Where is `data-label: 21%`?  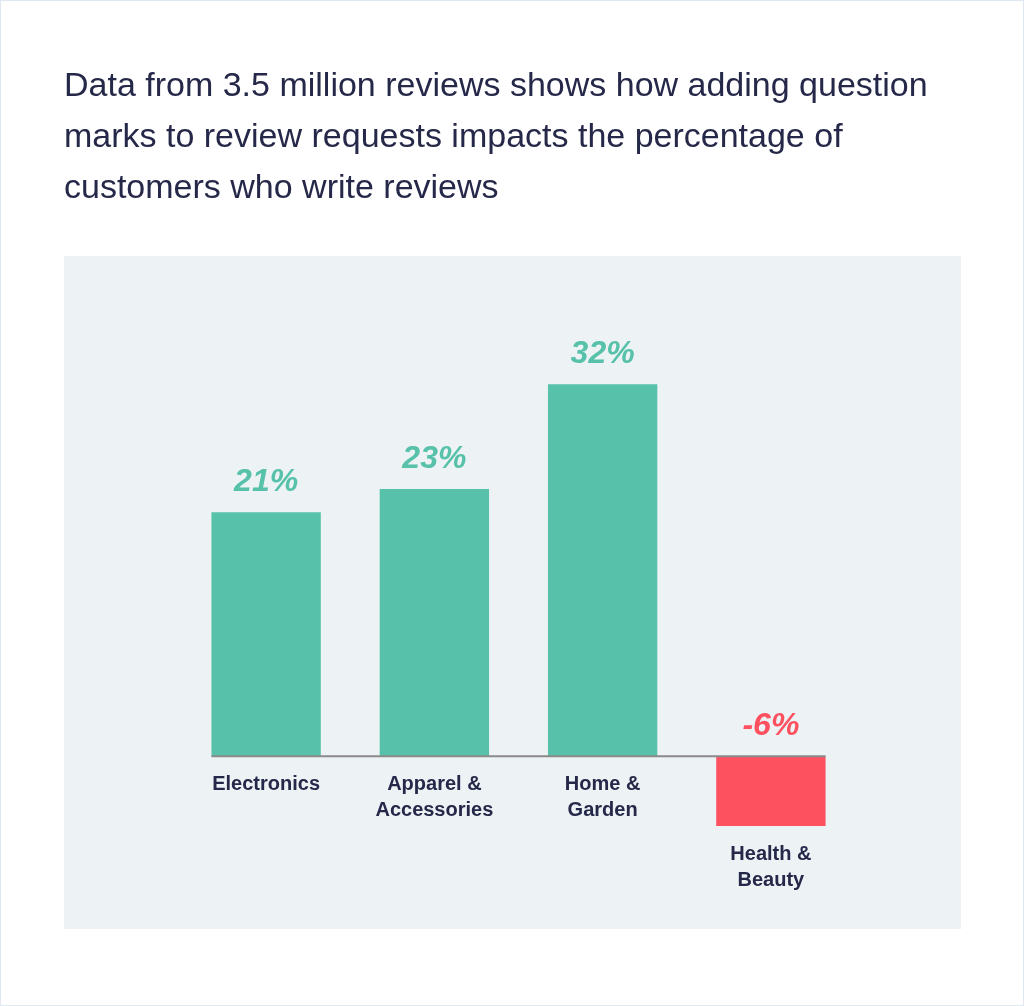
data-label: 21% is located at coordinates (266, 480).